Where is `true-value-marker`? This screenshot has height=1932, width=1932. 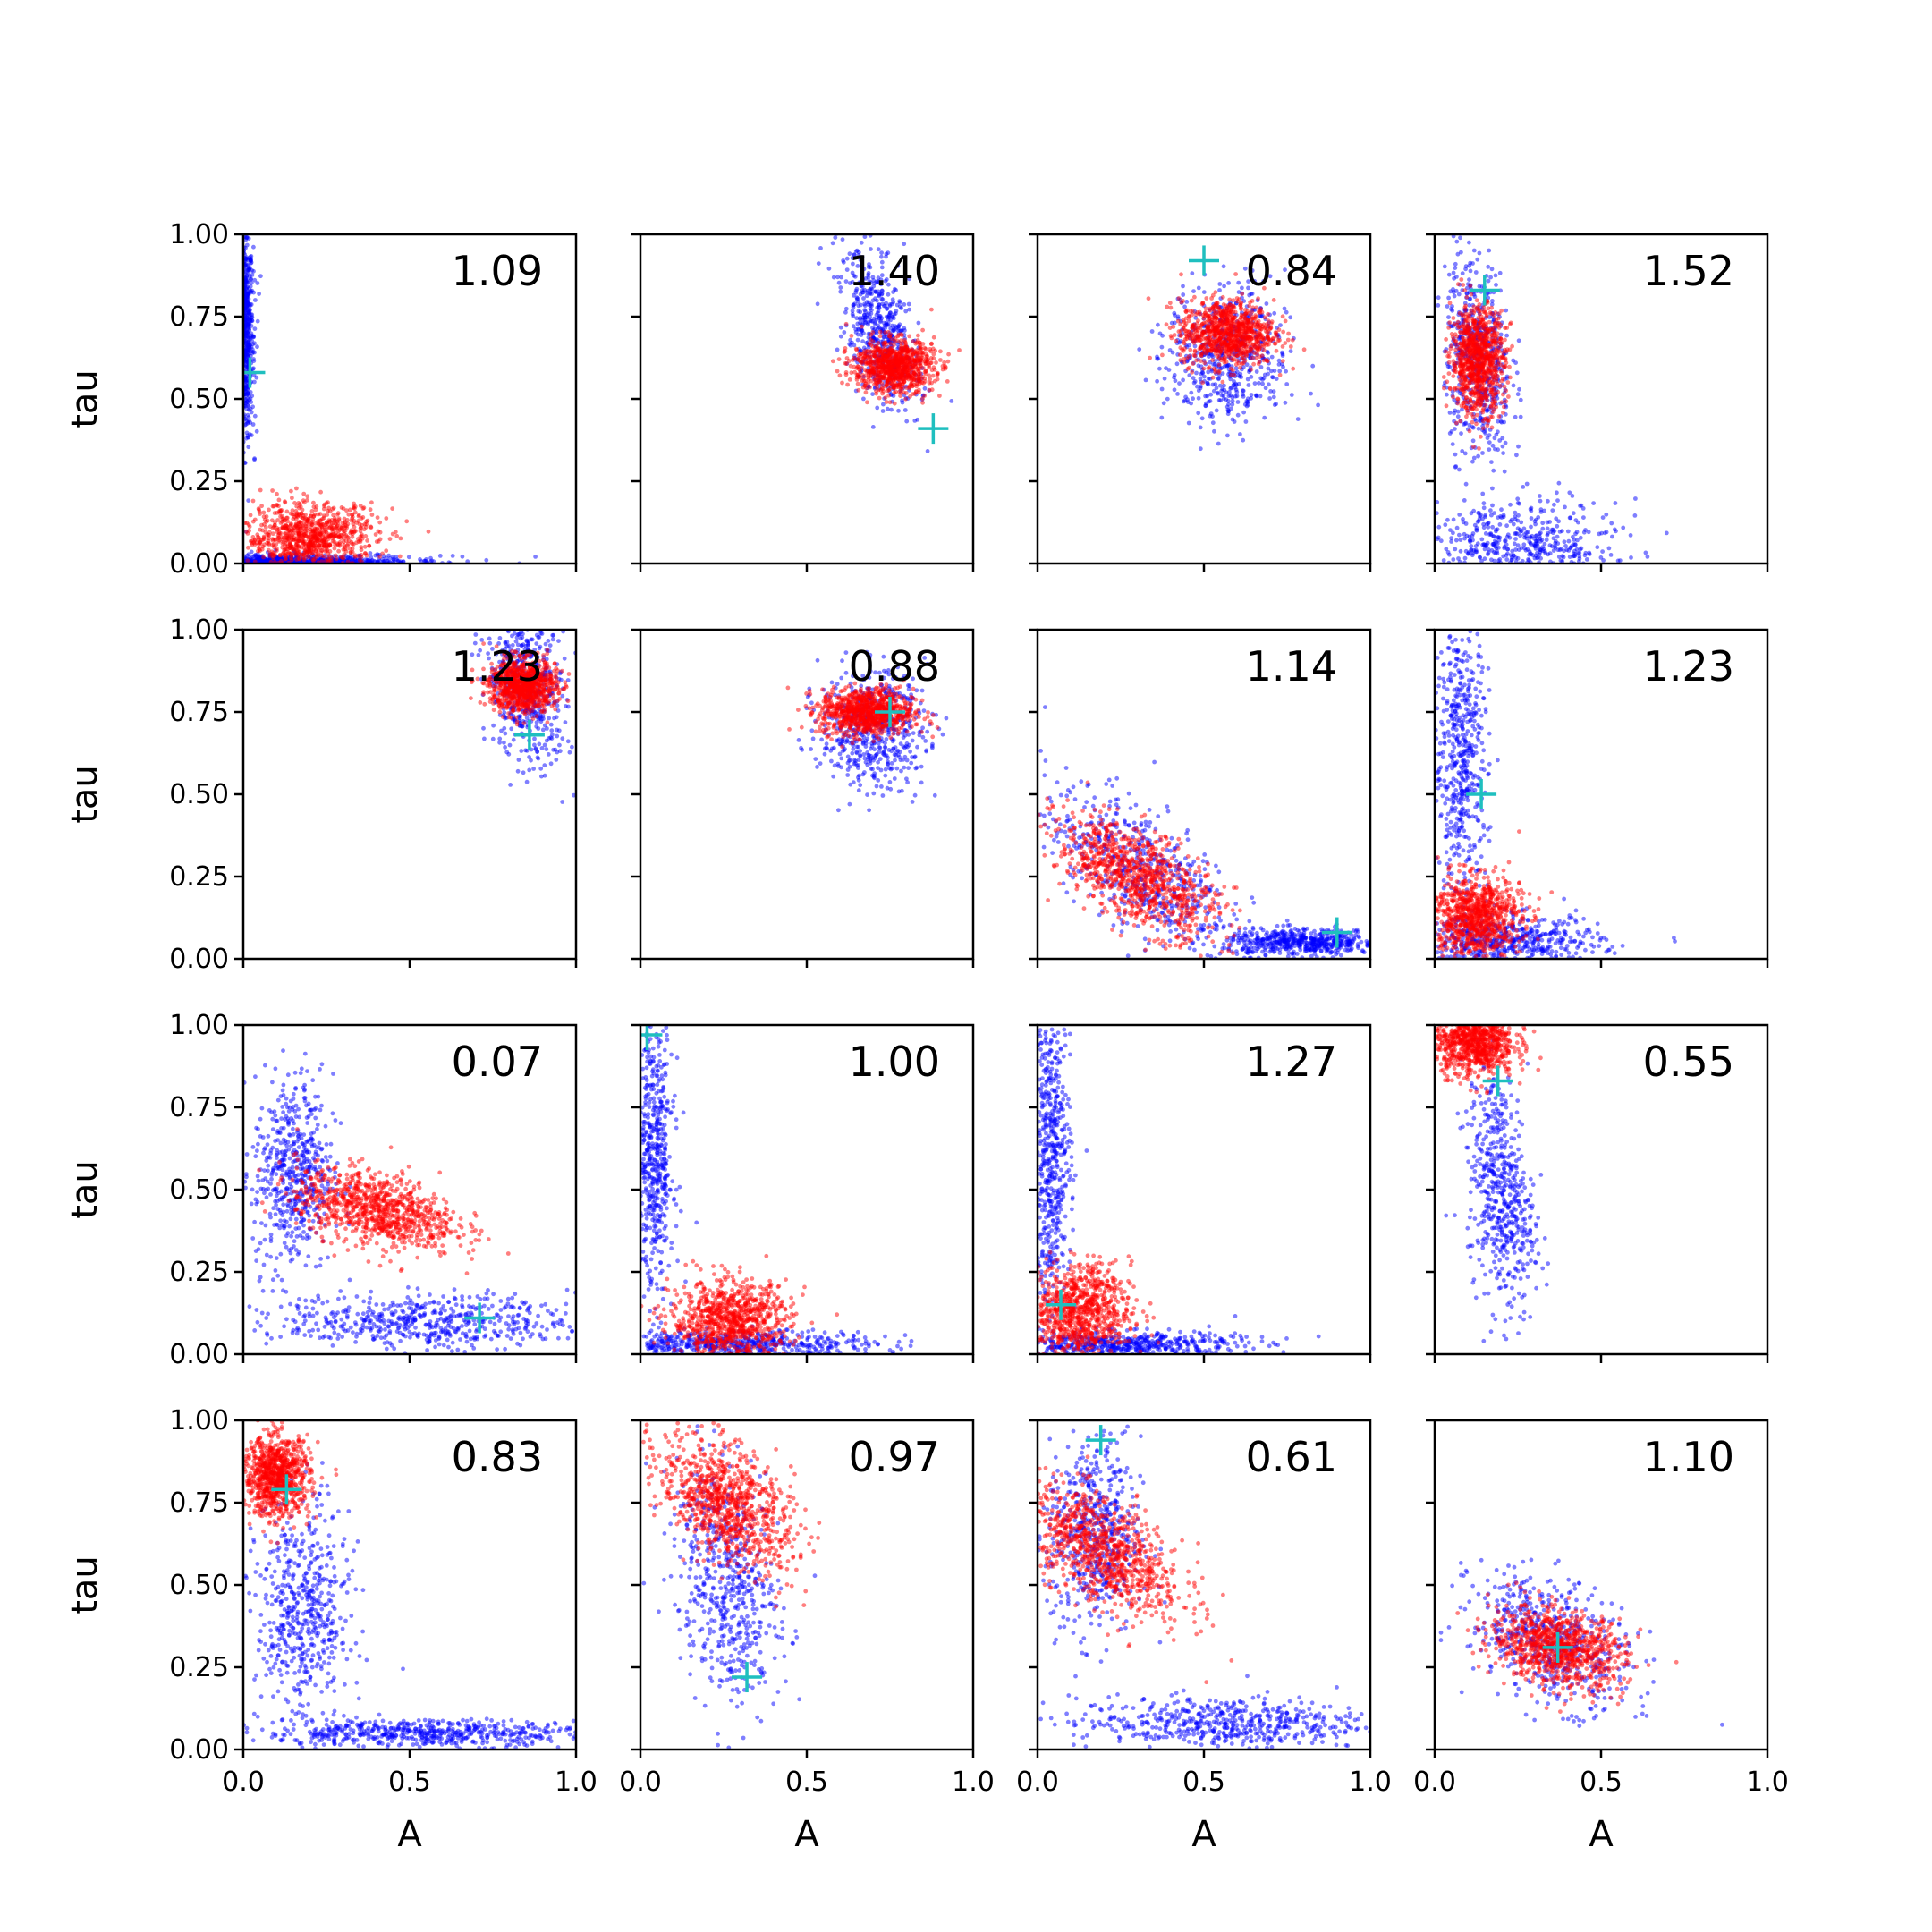
true-value-marker is located at coordinates (1204, 260).